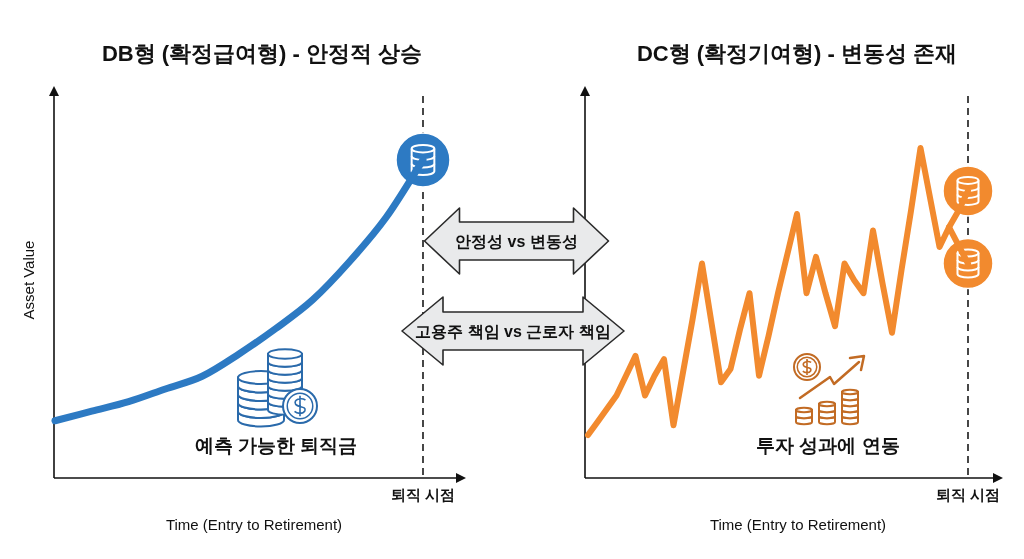 Image resolution: width=1024 pixels, height=559 pixels. What do you see at coordinates (513, 331) in the screenshot?
I see `annotation: 고용주 책임 vs 근로자 책임` at bounding box center [513, 331].